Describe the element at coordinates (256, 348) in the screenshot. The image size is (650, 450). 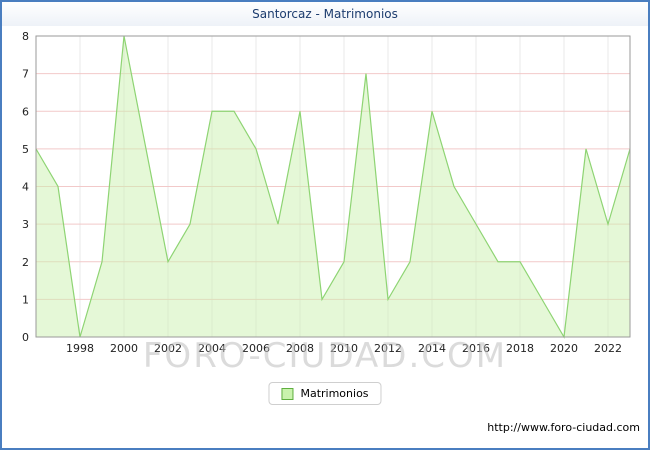
I see `x-tick-label: 2006` at that location.